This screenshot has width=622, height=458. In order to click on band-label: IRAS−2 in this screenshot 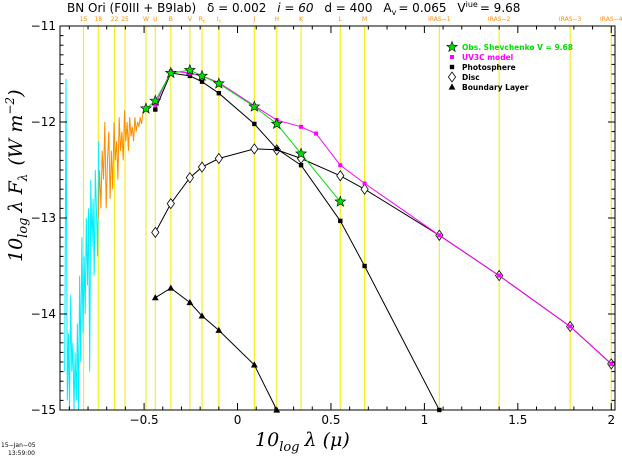, I will do `click(499, 19)`.